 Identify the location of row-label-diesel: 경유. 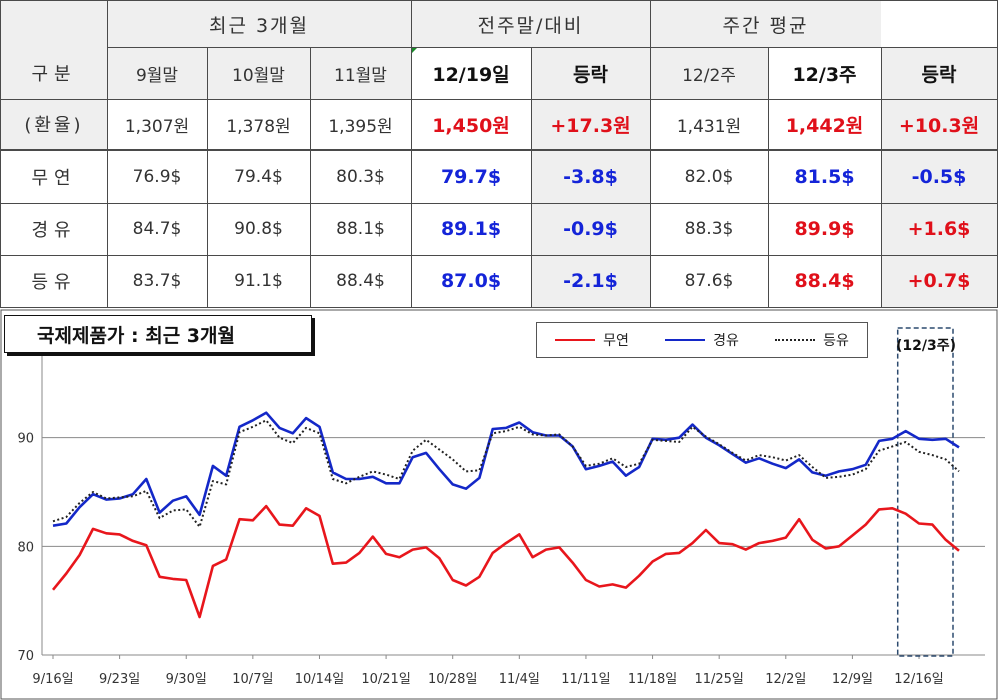
(54, 230).